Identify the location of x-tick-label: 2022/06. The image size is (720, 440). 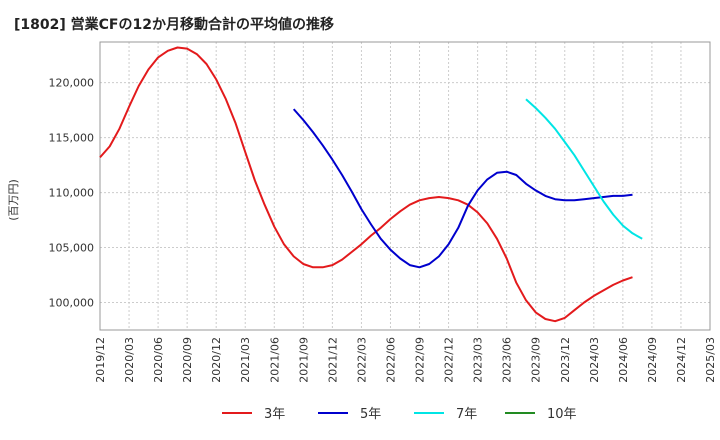
(390, 360).